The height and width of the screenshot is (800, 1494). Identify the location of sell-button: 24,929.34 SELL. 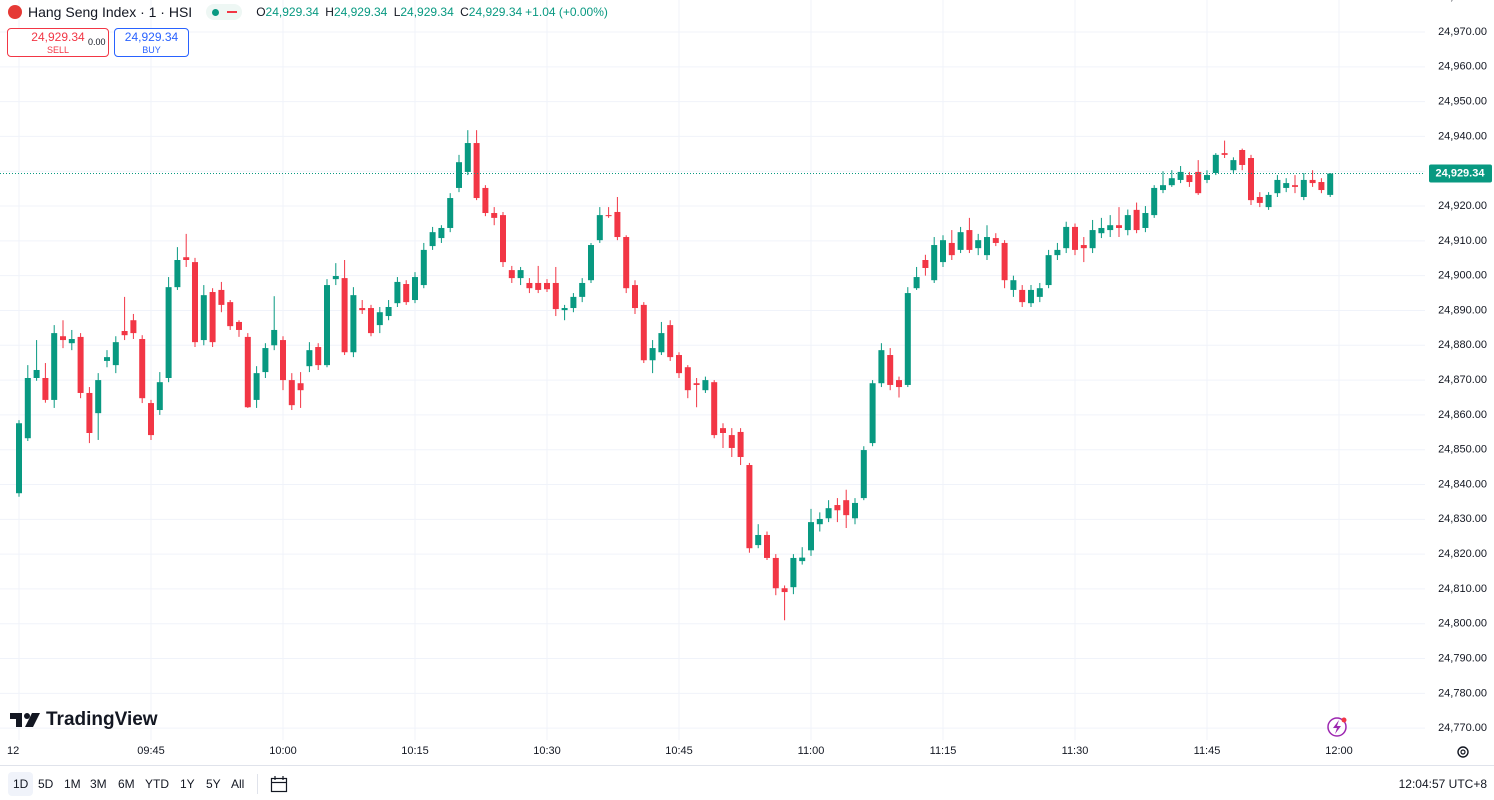
(58, 42).